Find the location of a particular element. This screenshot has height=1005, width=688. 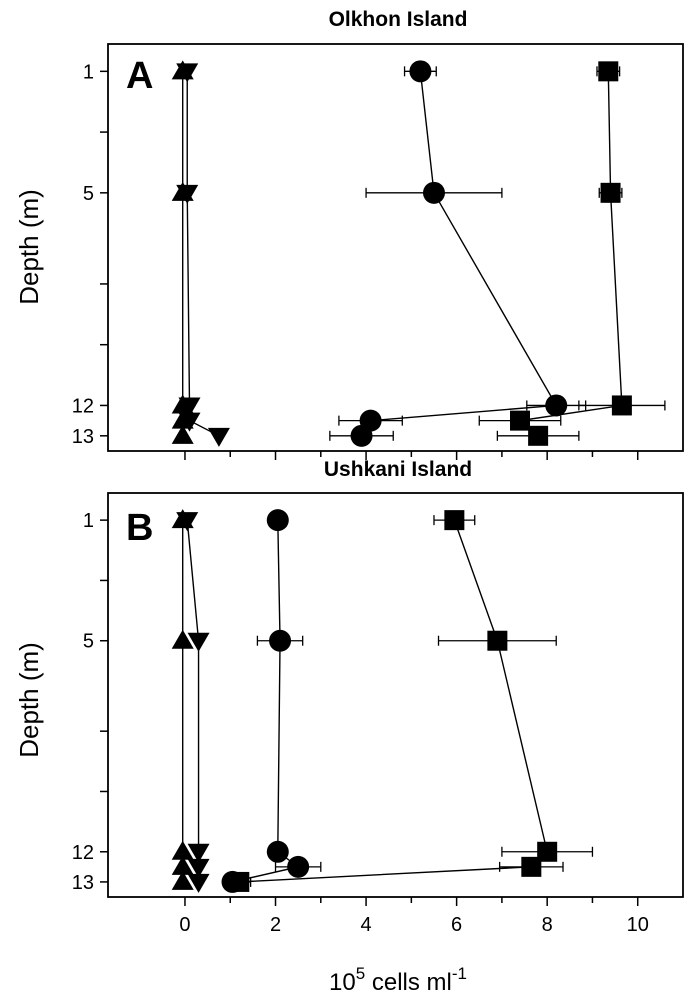

x-axis-label-exp2: -1 is located at coordinates (459, 973).